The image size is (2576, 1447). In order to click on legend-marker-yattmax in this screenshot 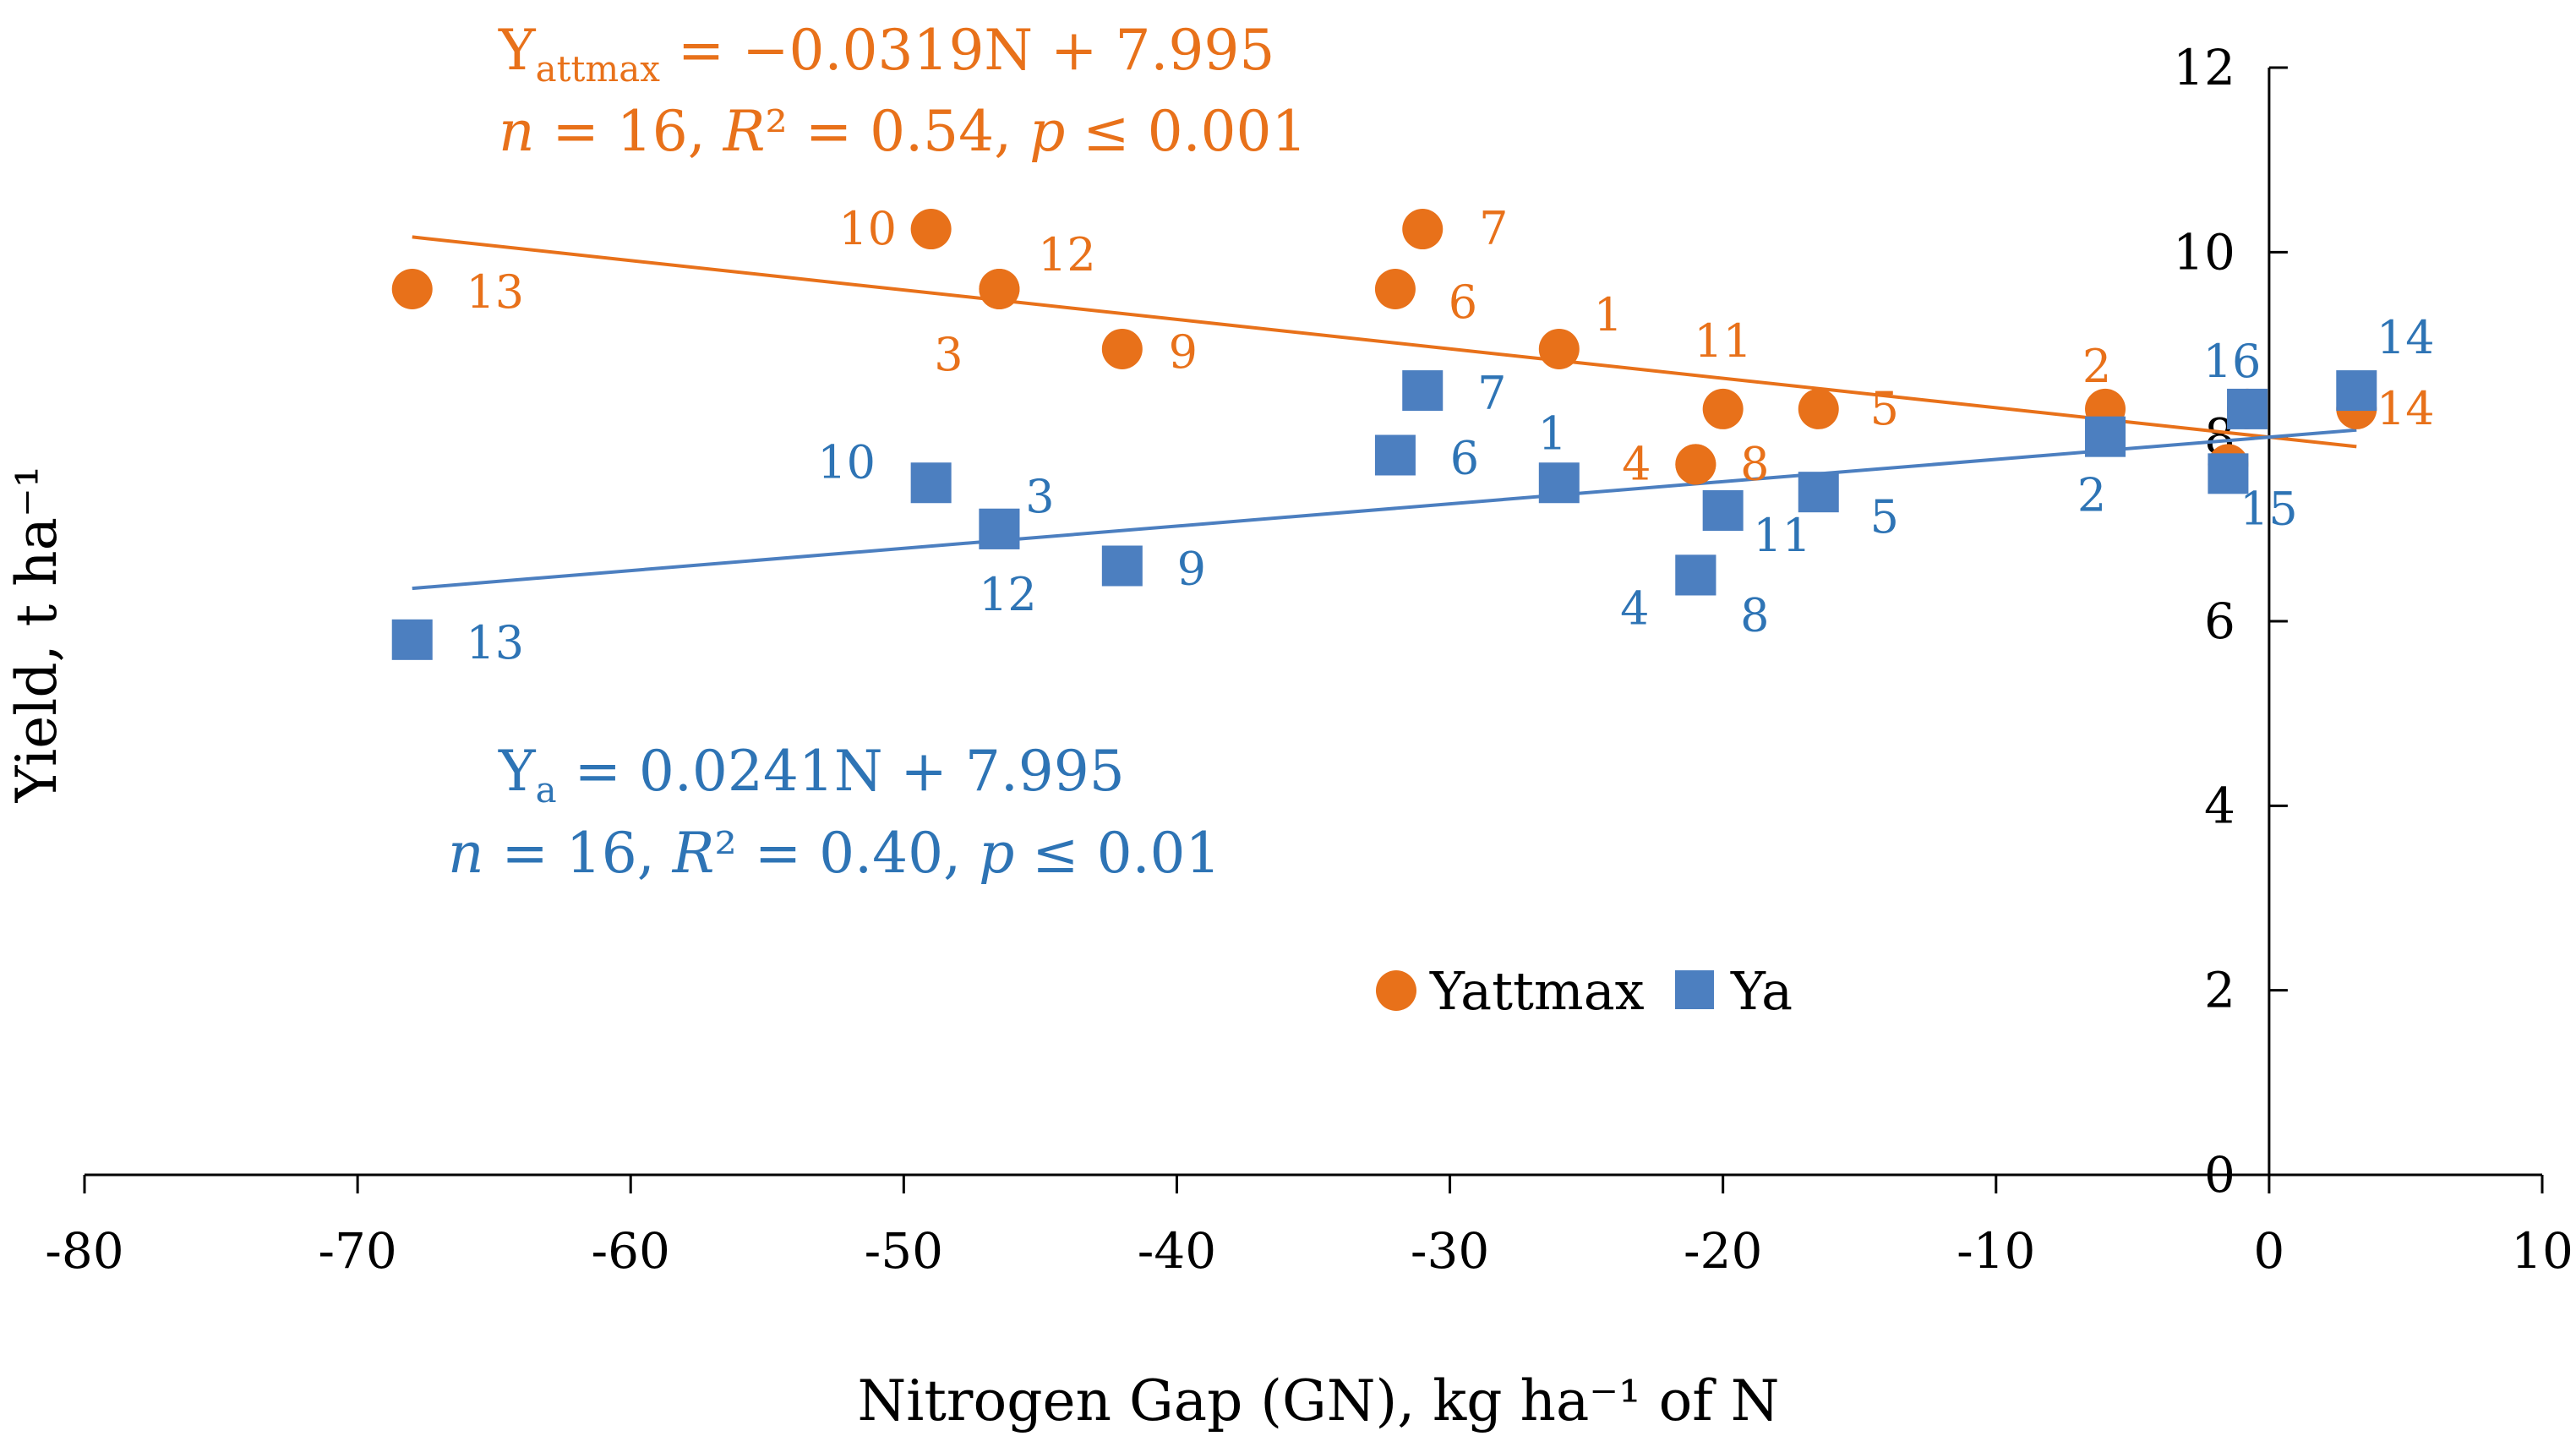, I will do `click(1396, 990)`.